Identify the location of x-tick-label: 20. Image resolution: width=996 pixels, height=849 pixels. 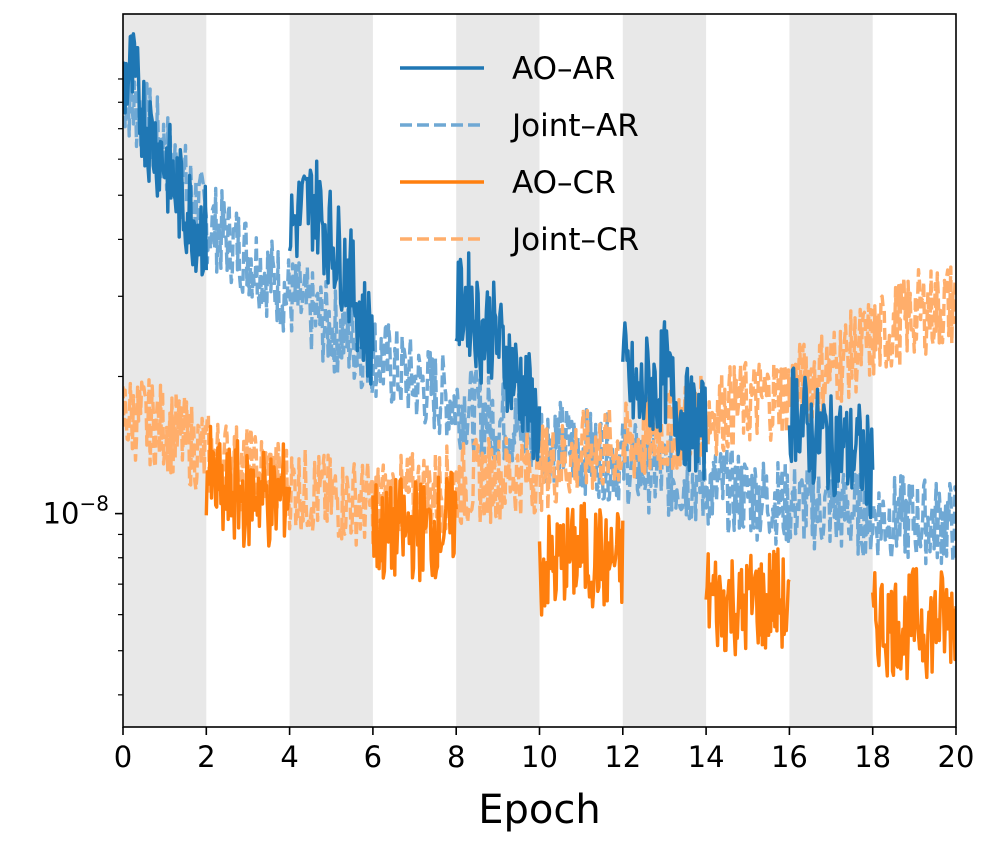
(956, 757).